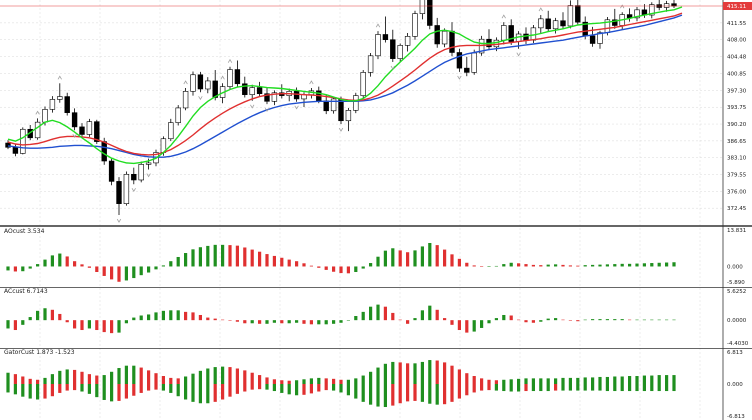 This screenshot has height=420, width=752. Describe the element at coordinates (540, 9) in the screenshot. I see `fractal-up-arrow` at that location.